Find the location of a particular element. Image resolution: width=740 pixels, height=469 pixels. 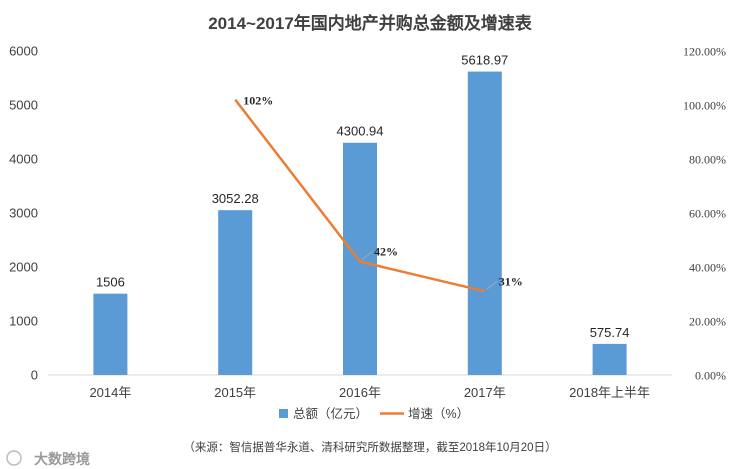

y-left-tick-label: 0 is located at coordinates (34, 375).